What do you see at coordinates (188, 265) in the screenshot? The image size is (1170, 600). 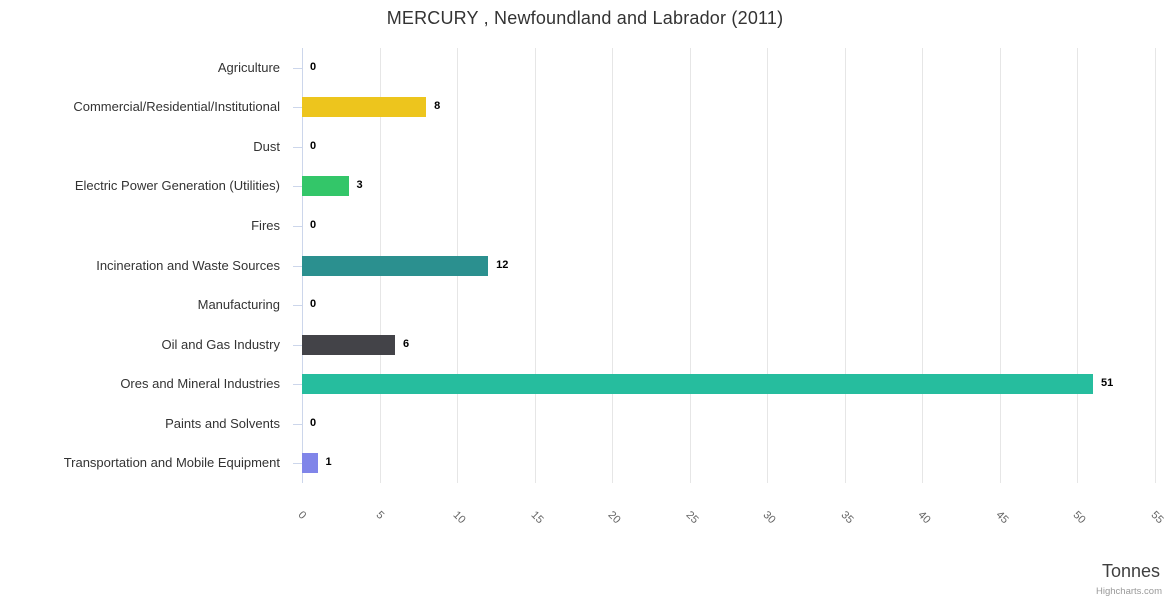 I see `category-label: Incineration and Waste Sources` at bounding box center [188, 265].